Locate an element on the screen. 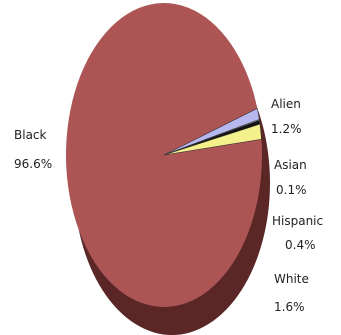 The image size is (341, 335). label-asian-value: 0.1% is located at coordinates (291, 190).